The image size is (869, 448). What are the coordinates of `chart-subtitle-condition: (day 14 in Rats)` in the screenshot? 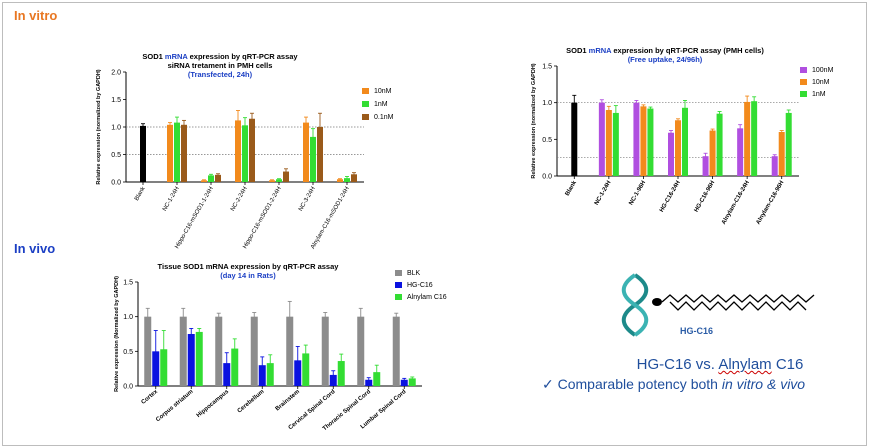 It's located at (248, 275).